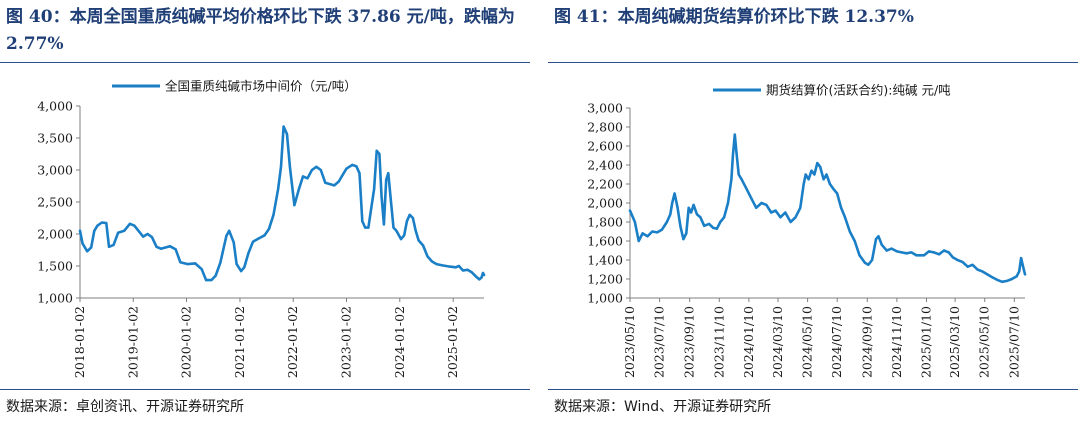 The width and height of the screenshot is (1080, 421). I want to click on figure-41-source: 数据来源：Wind、开源证券研究所, so click(663, 407).